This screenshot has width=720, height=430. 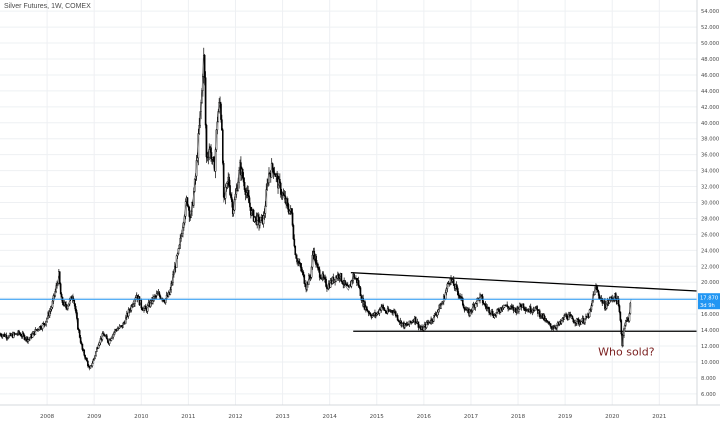 I want to click on y-tick-label-6: 42.000, so click(x=710, y=108).